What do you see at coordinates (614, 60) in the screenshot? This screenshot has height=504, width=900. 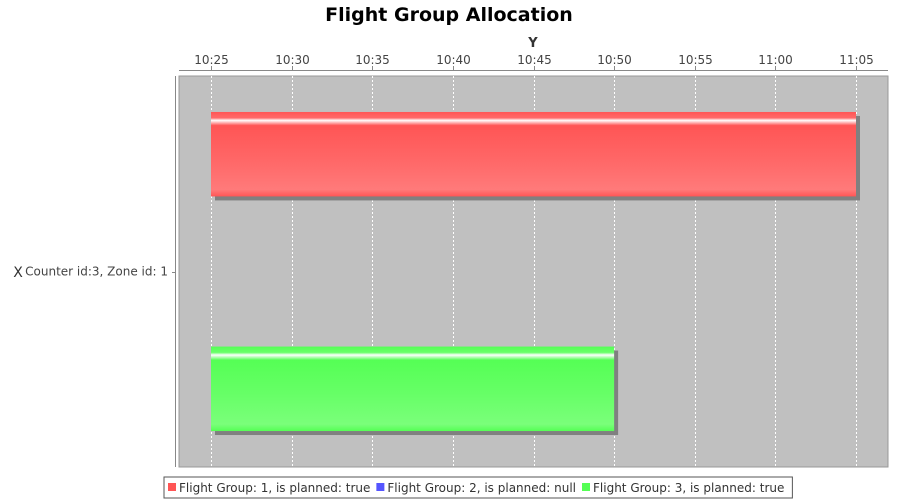 I see `x-tick-label: 10:50` at bounding box center [614, 60].